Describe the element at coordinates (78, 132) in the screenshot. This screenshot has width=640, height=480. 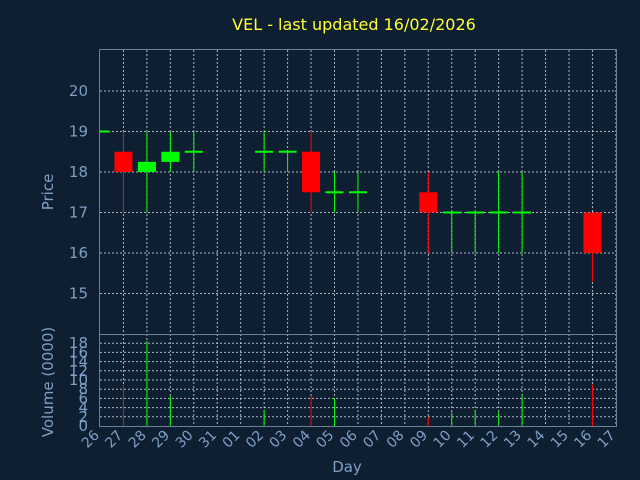
I see `price-tick-label: 19` at that location.